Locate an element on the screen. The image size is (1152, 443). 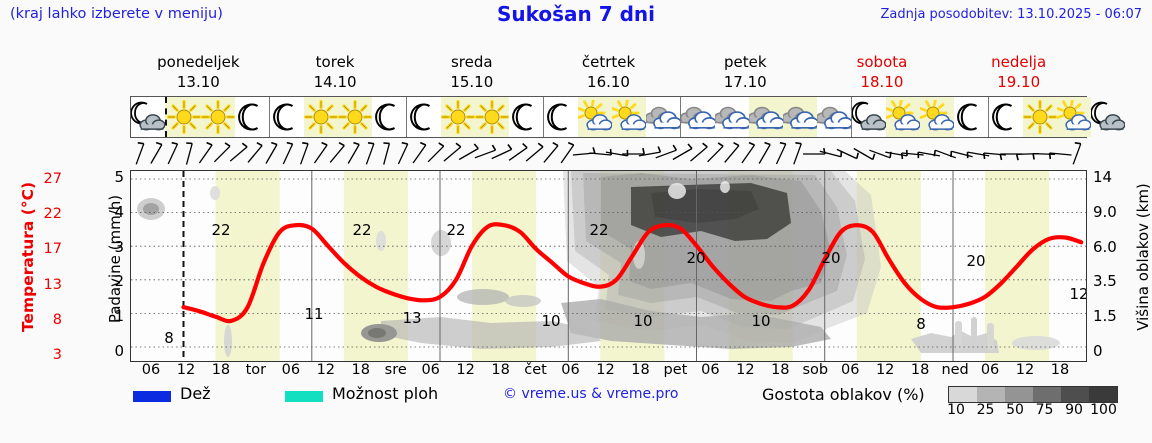
day-date: 16.10 is located at coordinates (608, 82).